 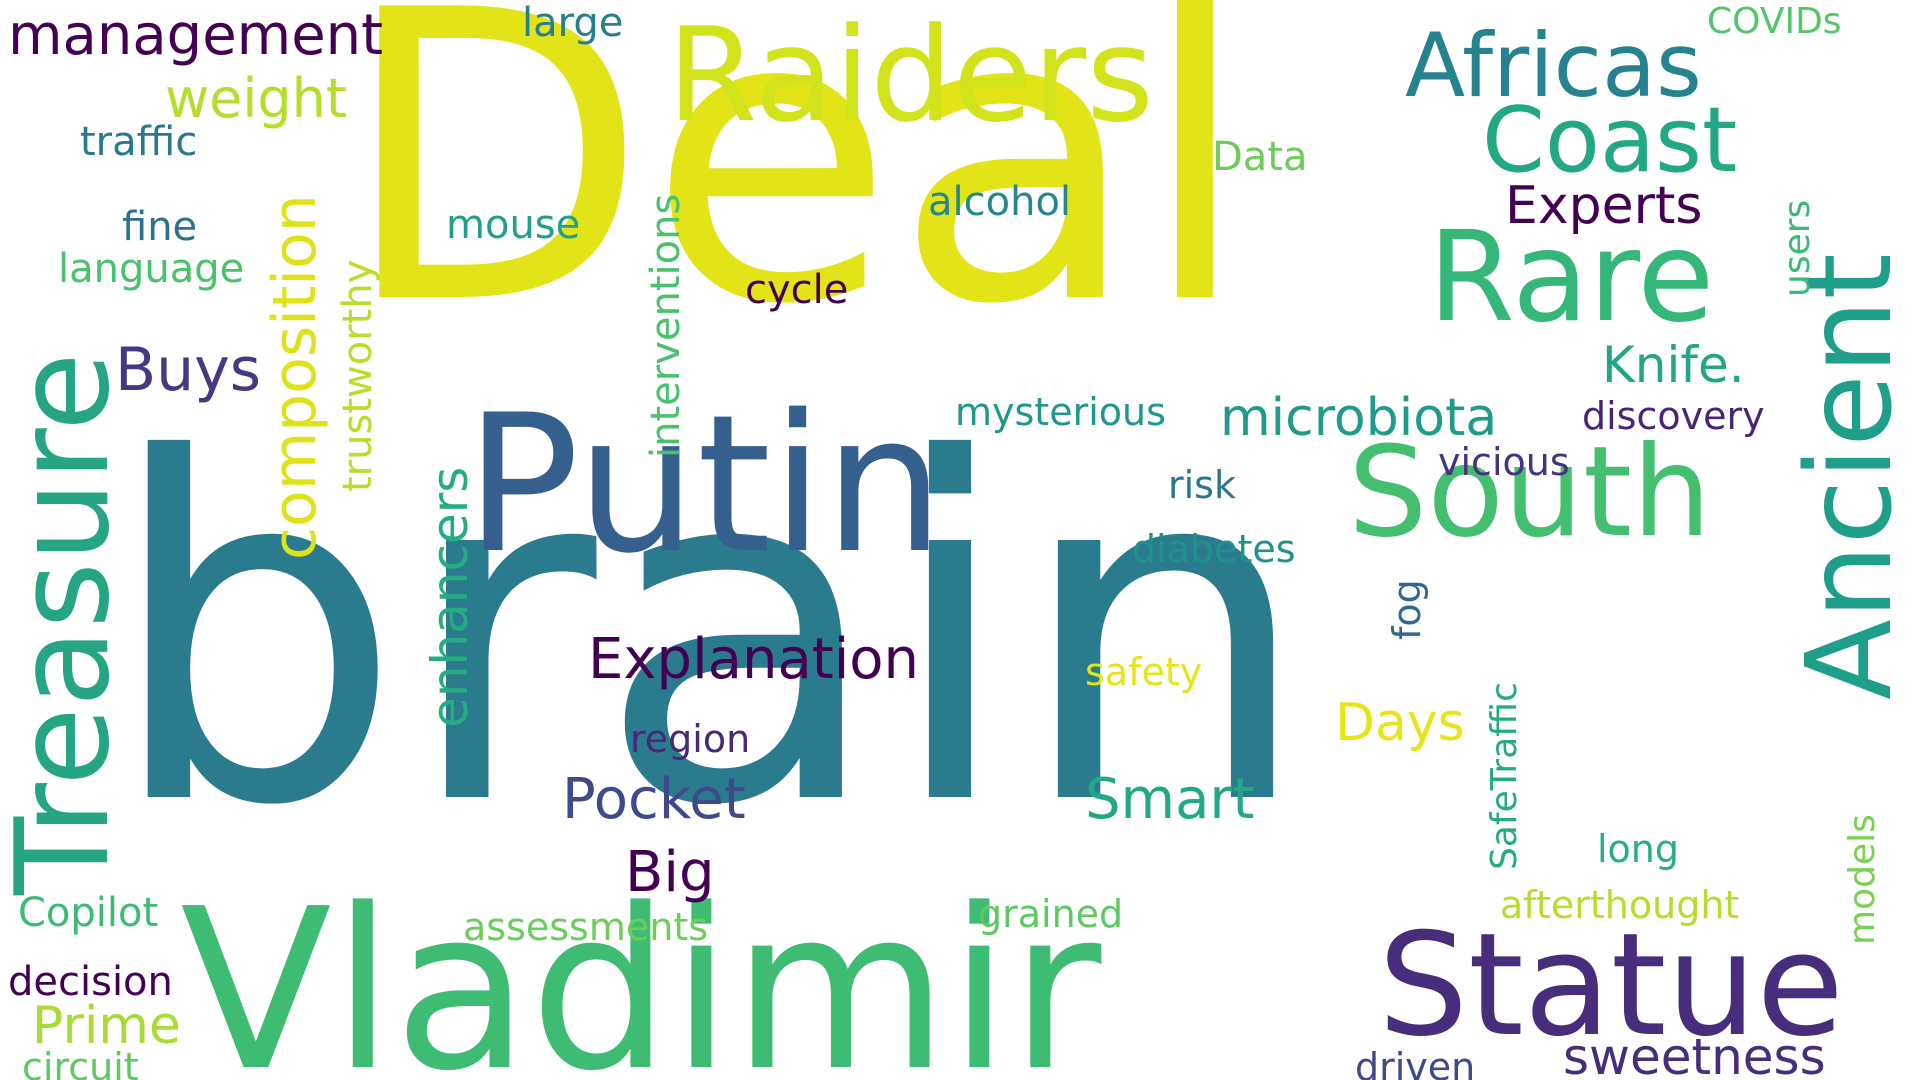 I want to click on word-region: region, so click(x=690, y=739).